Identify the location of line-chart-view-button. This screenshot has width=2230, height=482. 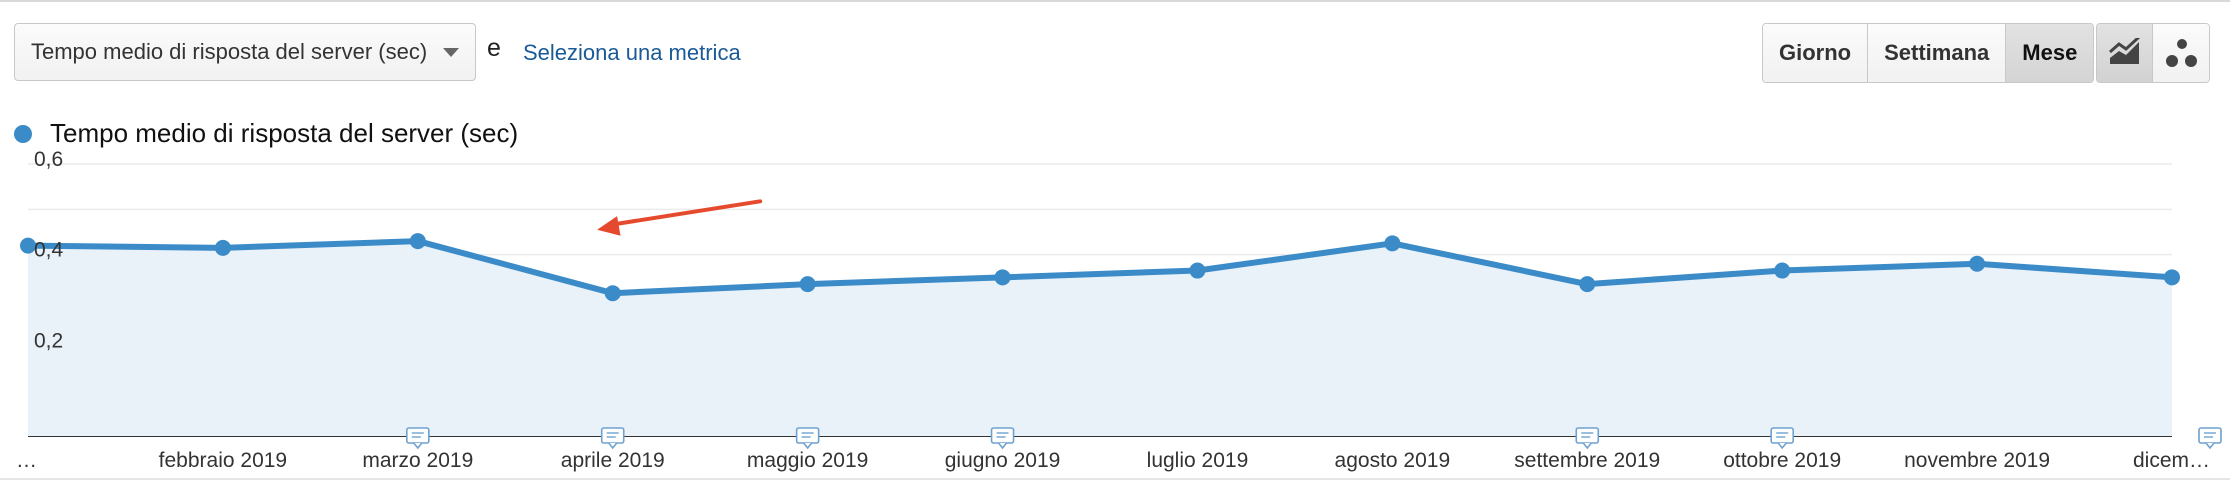
(2125, 53).